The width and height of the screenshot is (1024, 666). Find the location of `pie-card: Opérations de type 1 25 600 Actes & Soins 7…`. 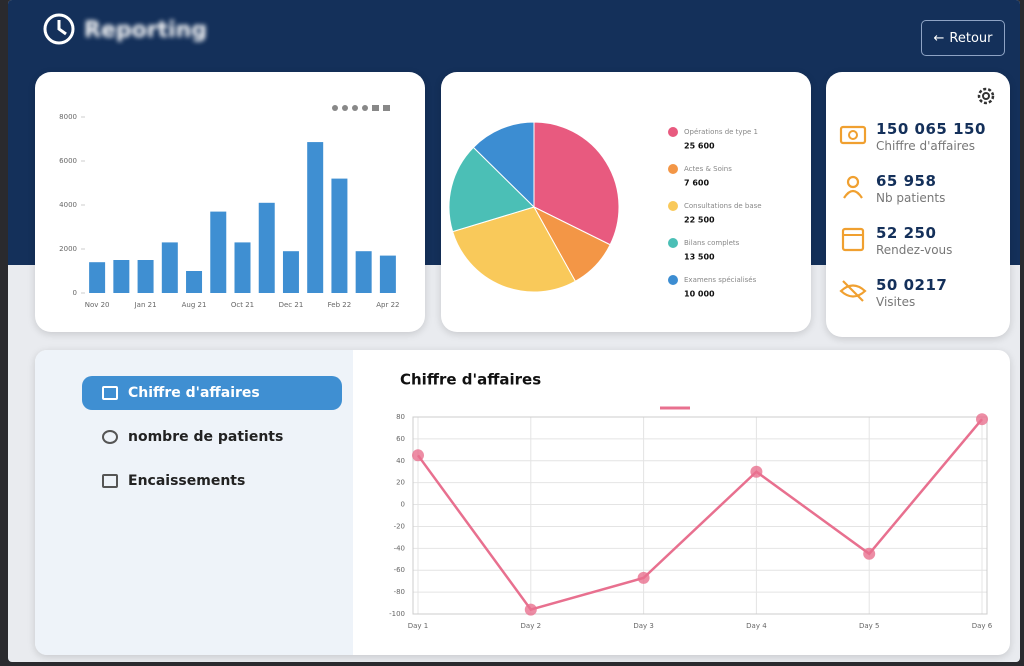

pie-card: Opérations de type 1 25 600 Actes & Soins 7… is located at coordinates (626, 202).